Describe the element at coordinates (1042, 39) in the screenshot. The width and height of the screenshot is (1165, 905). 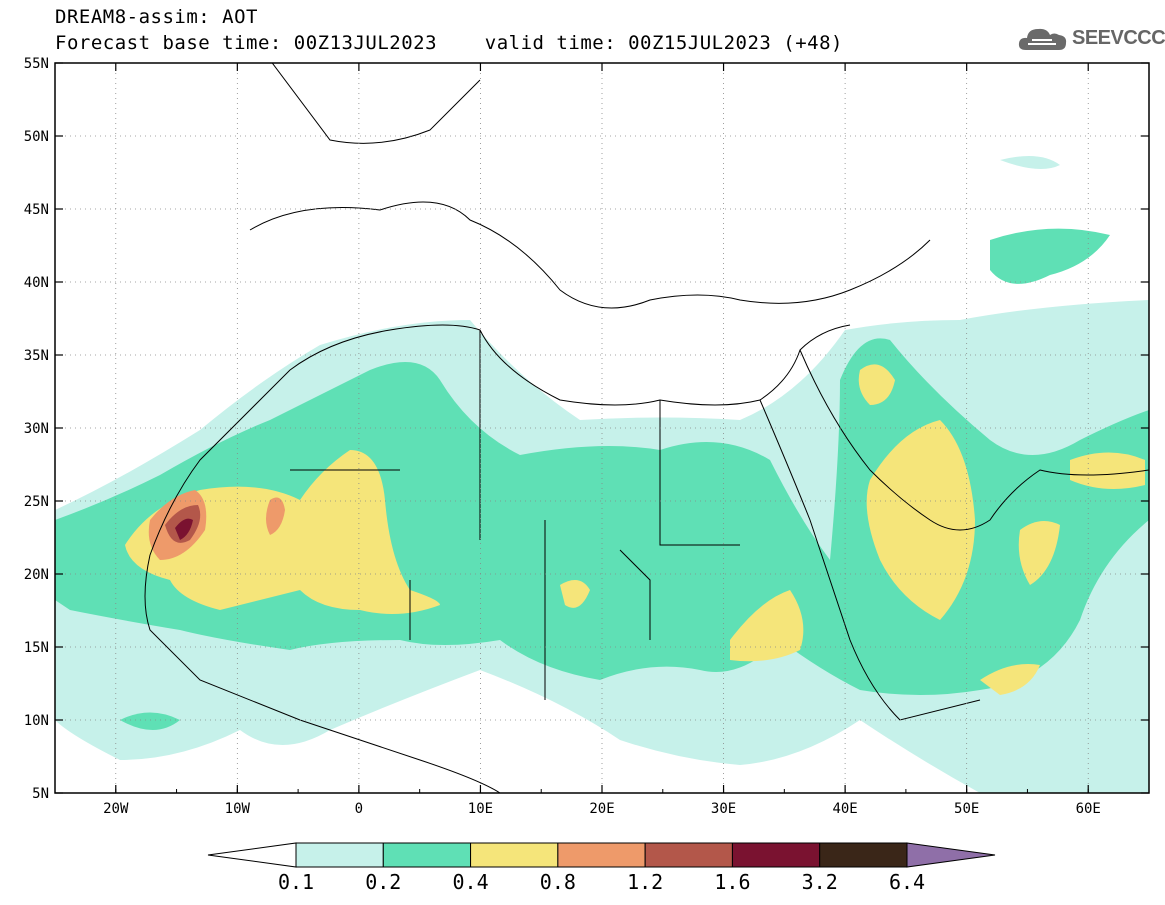
I see `cloud-icon` at that location.